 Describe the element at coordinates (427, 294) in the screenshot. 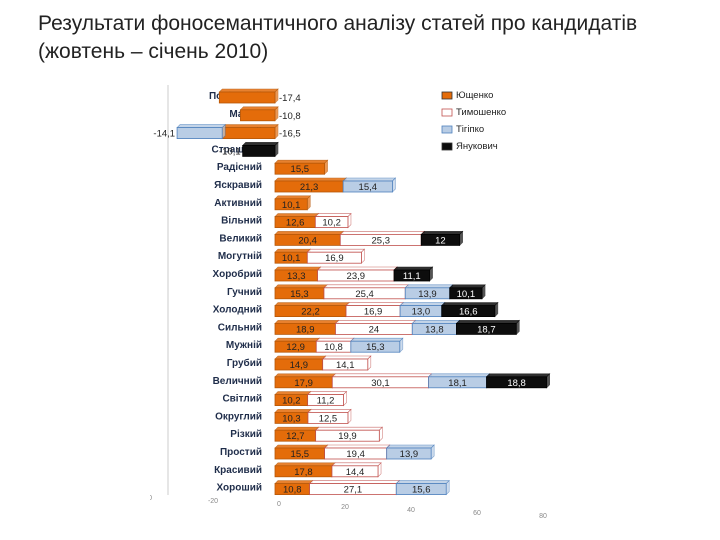

I see `data-label: 13,9` at that location.